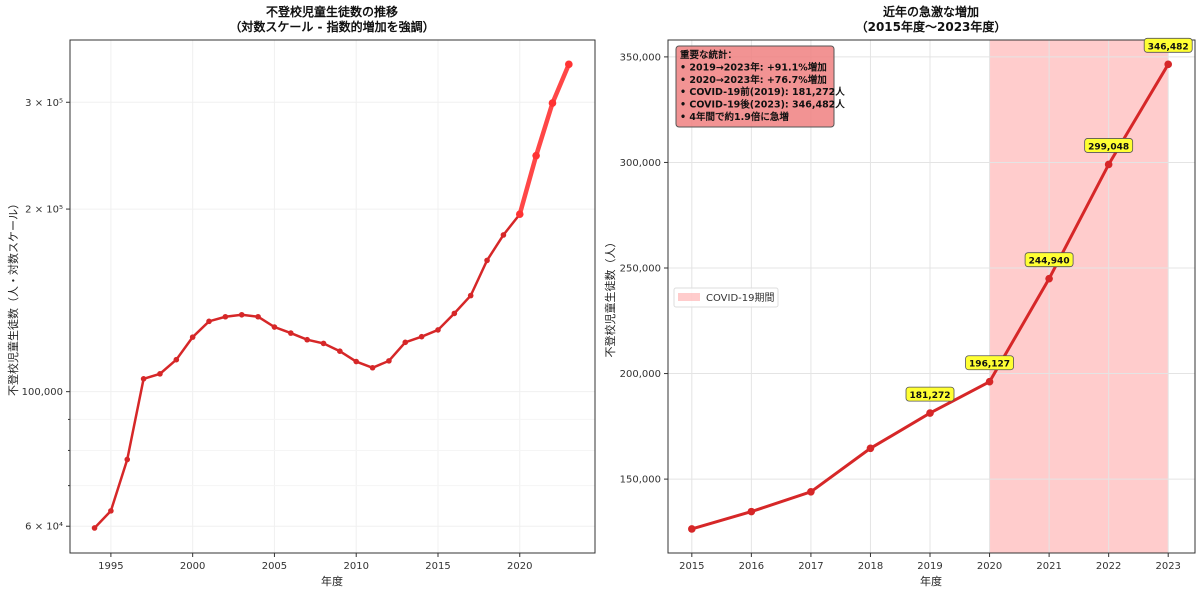 The height and width of the screenshot is (596, 1200). What do you see at coordinates (751, 566) in the screenshot?
I see `x-tick-label: 2016` at bounding box center [751, 566].